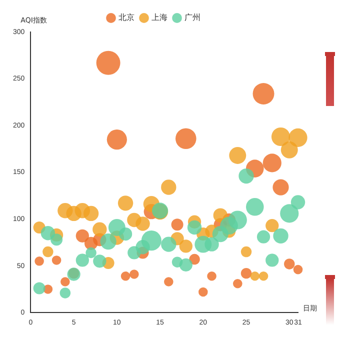 The image size is (350, 350). Describe the element at coordinates (192, 17) in the screenshot. I see `legend-label: 广州` at that location.